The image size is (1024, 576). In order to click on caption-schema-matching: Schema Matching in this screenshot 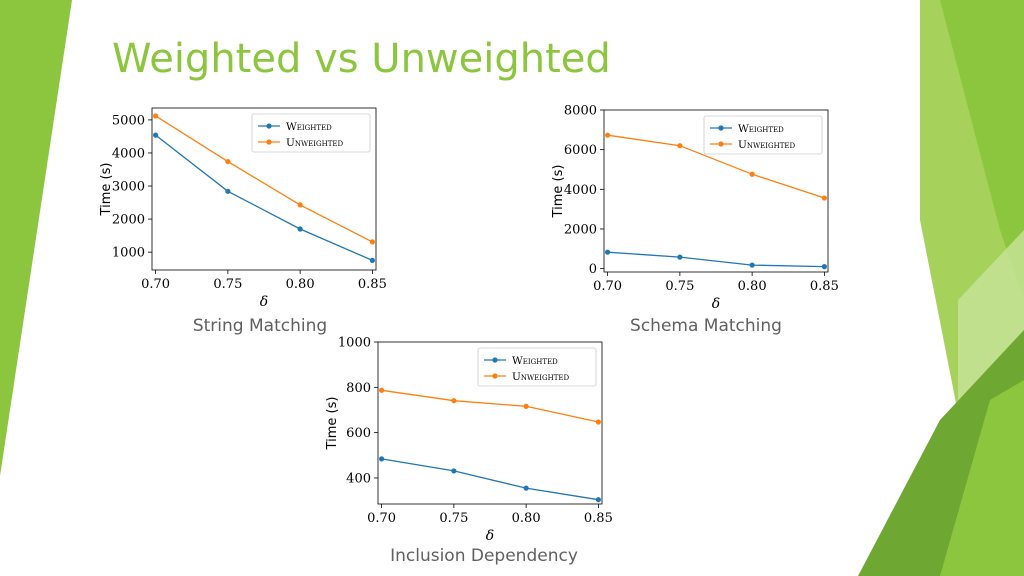, I will do `click(706, 326)`.